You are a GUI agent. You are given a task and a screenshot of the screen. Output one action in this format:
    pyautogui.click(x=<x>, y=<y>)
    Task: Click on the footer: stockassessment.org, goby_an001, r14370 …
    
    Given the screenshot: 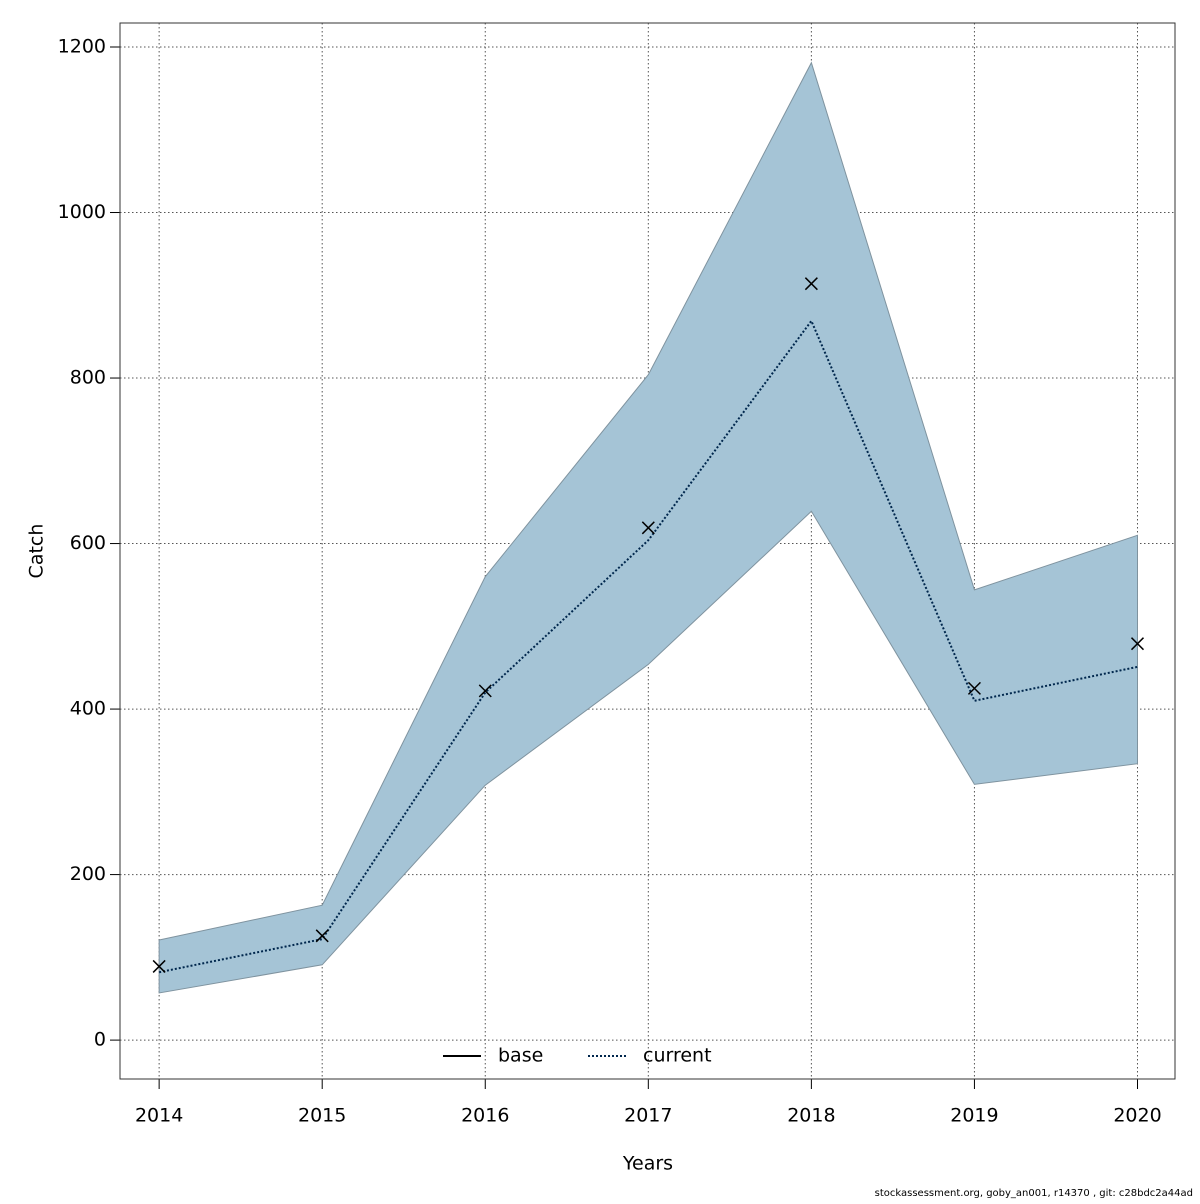 What is the action you would take?
    pyautogui.click(x=1034, y=1193)
    